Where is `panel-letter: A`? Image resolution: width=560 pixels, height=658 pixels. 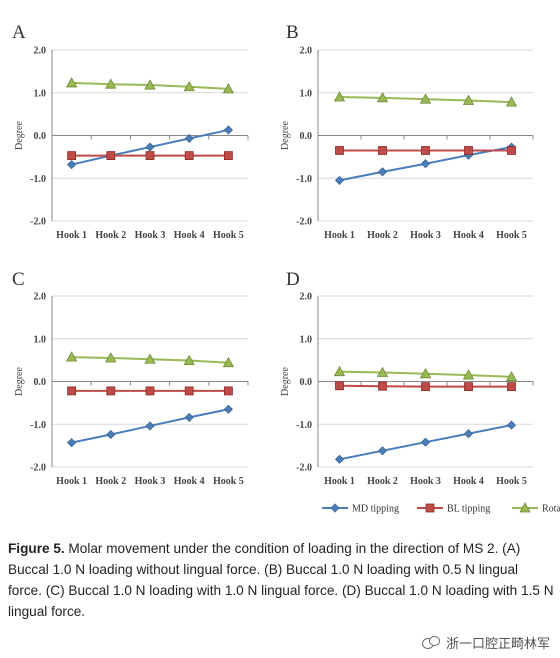
panel-letter: A is located at coordinates (19, 32).